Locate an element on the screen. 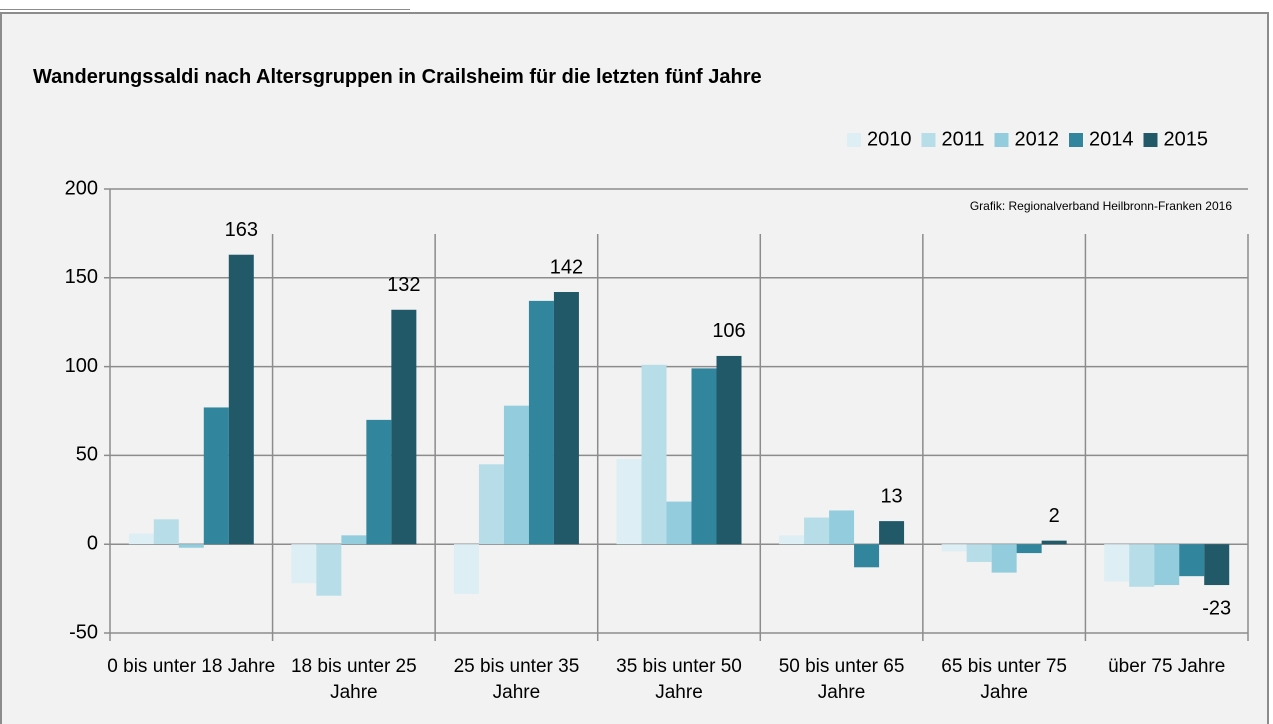  legend-label: 2014 is located at coordinates (1111, 139).